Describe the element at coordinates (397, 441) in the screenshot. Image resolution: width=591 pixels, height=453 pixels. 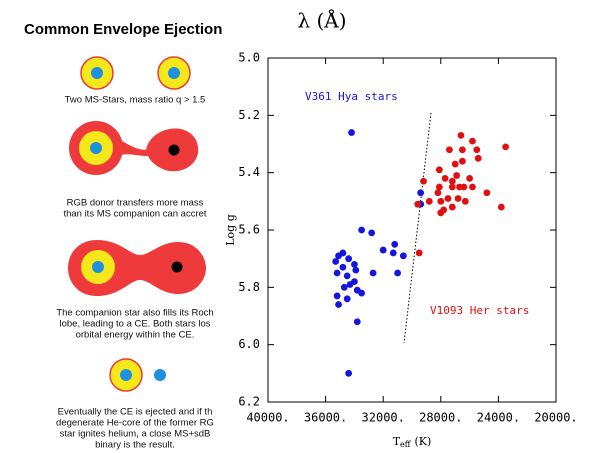
I see `x-axis-label-part: T` at that location.